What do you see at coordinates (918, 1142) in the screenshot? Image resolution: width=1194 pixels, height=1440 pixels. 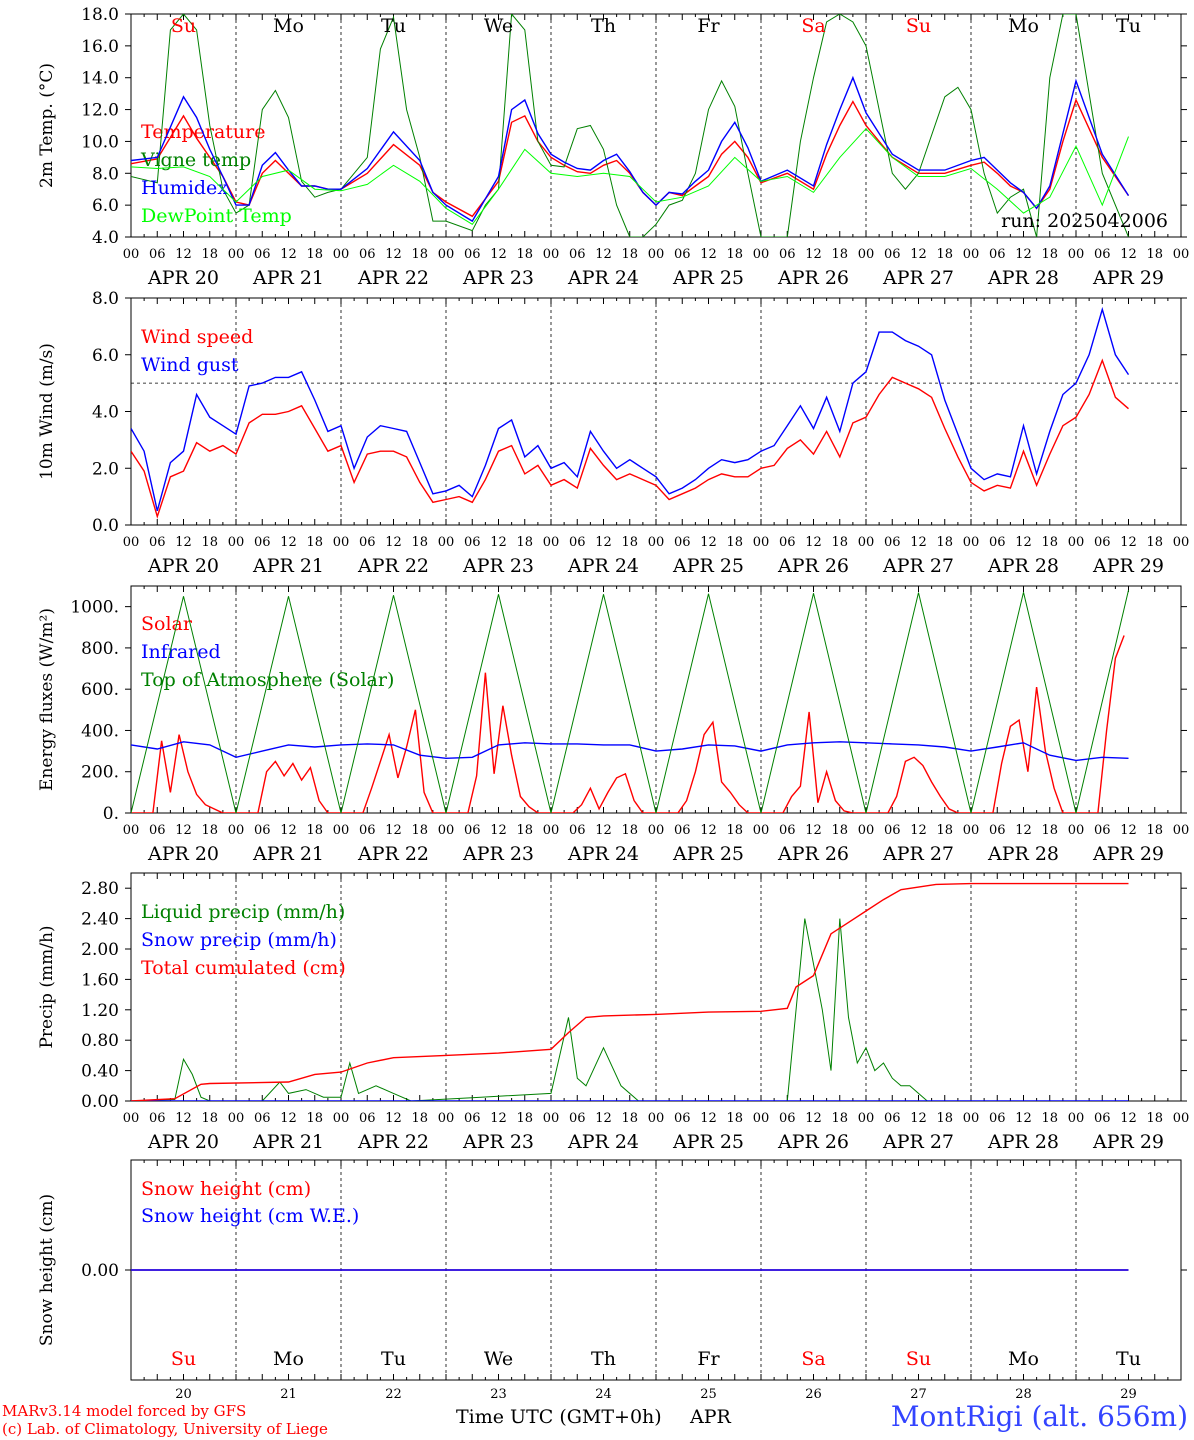 I see `date-label: APR 27` at bounding box center [918, 1142].